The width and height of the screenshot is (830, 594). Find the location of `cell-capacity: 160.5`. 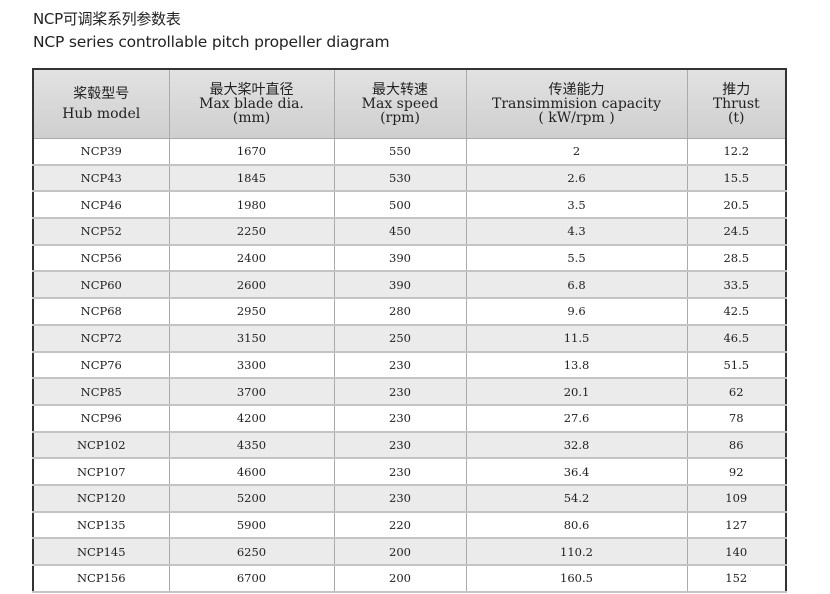

cell-capacity: 160.5 is located at coordinates (576, 579).